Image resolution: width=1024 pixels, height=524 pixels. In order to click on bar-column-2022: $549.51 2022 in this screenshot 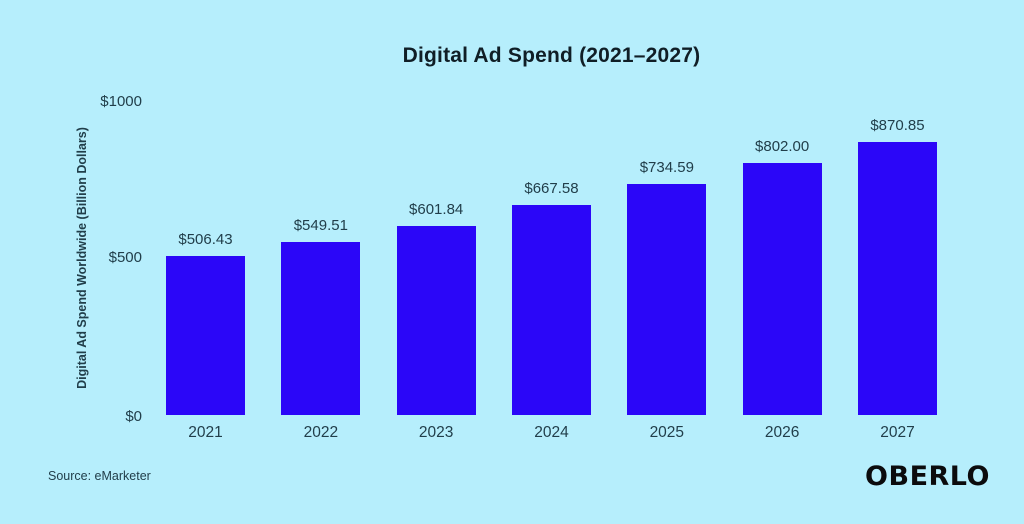, I will do `click(321, 271)`.